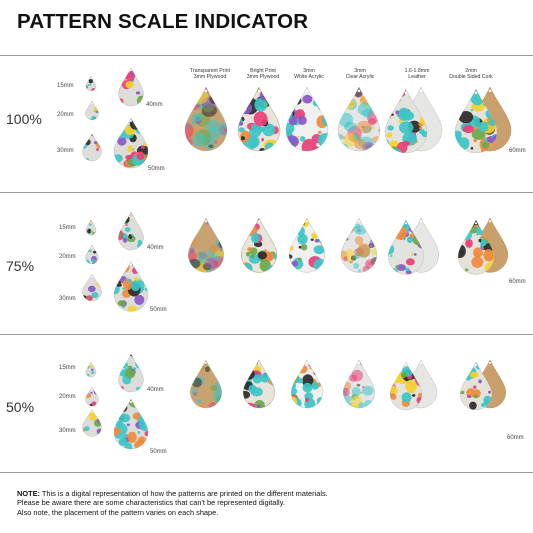 Image resolution: width=533 pixels, height=533 pixels. Describe the element at coordinates (210, 74) in the screenshot. I see `material-header-transparent-plywood: Transparent Print 3mm Plywood` at that location.